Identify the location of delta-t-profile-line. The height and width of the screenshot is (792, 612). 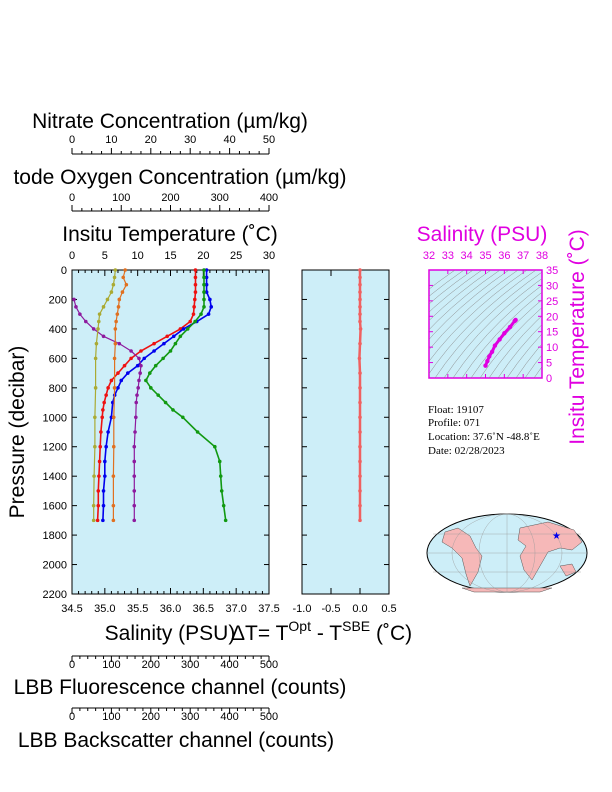
(360, 395).